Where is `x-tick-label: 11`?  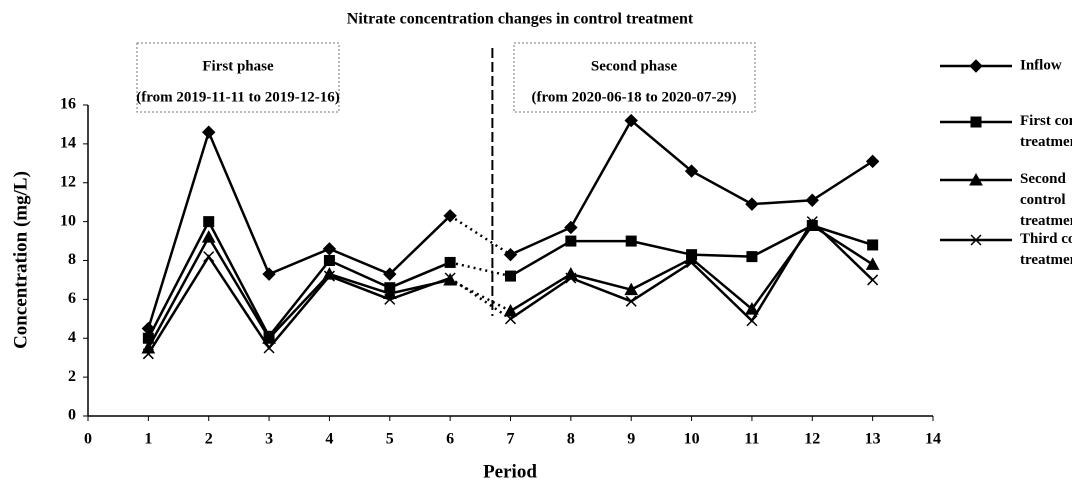
x-tick-label: 11 is located at coordinates (751, 439).